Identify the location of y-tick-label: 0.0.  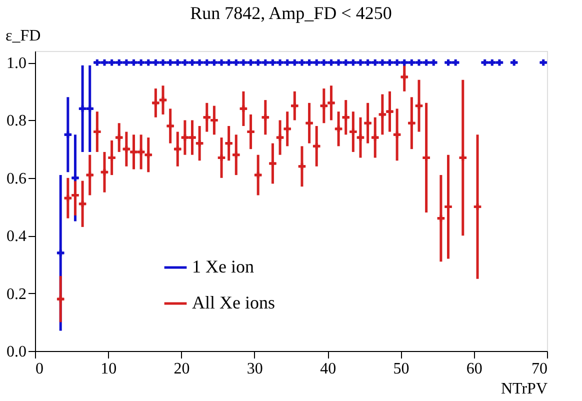
(16, 352).